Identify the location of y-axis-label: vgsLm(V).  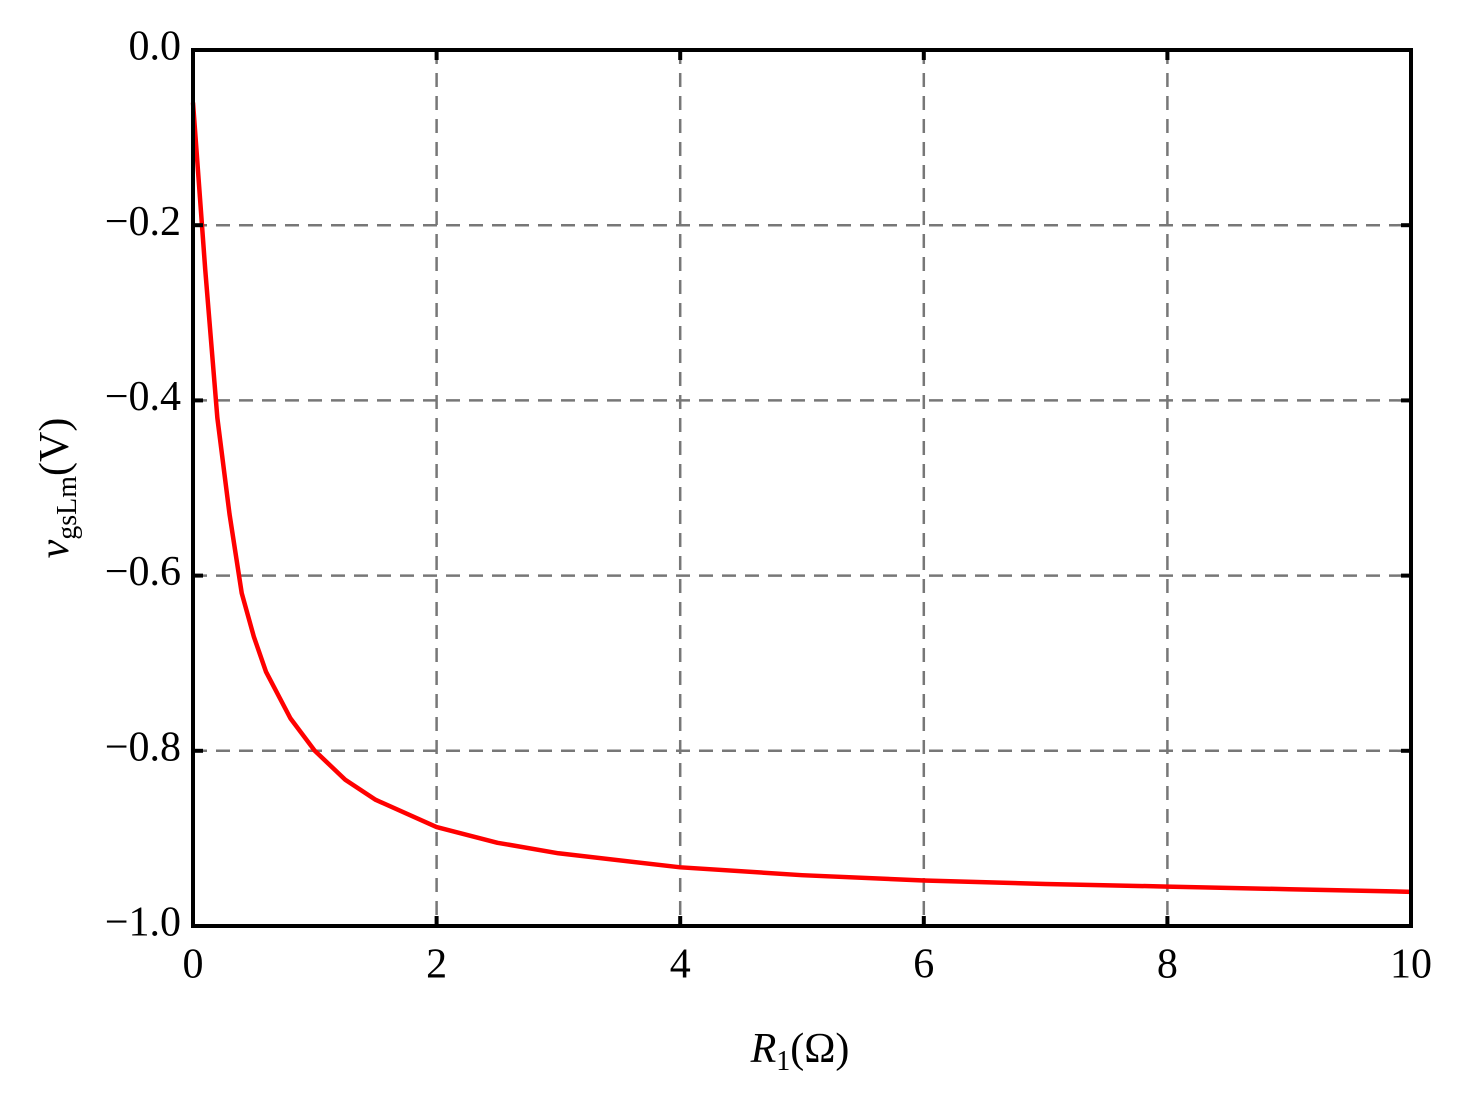
(58, 488).